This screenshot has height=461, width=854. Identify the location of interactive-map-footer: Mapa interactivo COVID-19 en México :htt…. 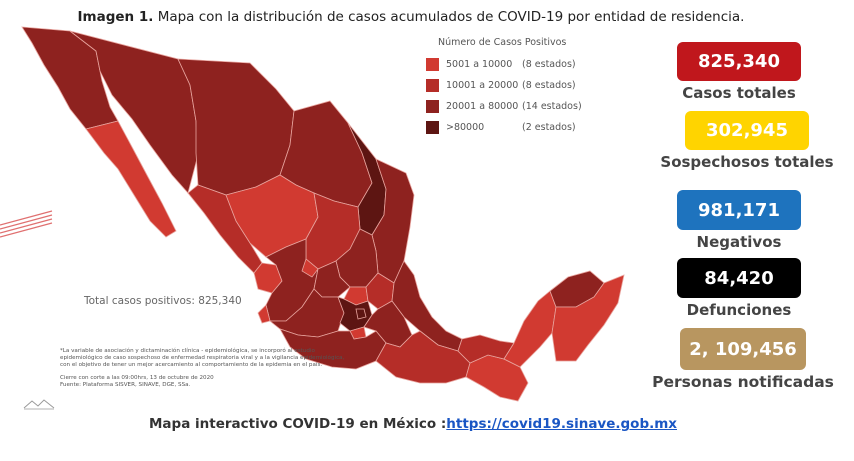
(420, 424).